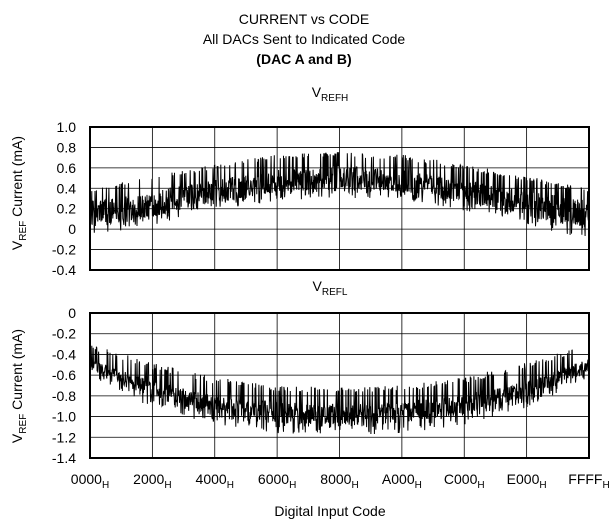 The image size is (616, 525). What do you see at coordinates (64, 437) in the screenshot?
I see `vrefl-y-tick-label: -1.2` at bounding box center [64, 437].